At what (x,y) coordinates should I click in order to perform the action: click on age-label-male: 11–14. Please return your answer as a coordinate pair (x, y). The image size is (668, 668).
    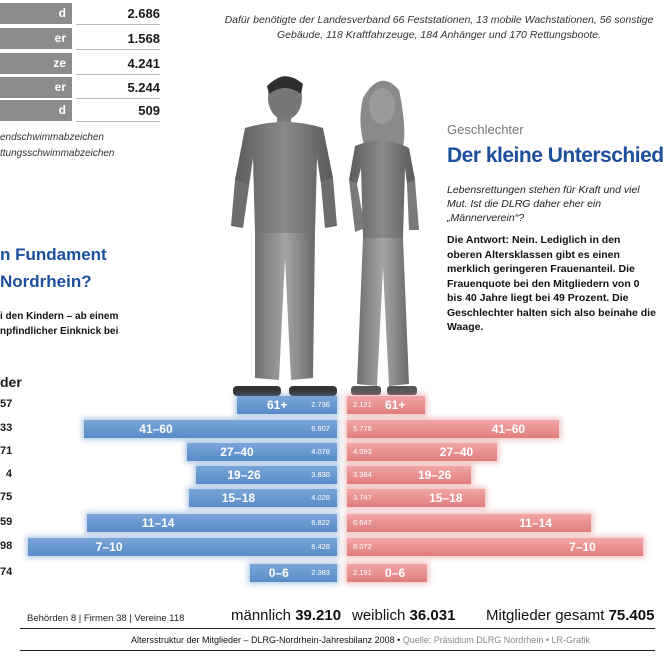
    Looking at the image, I should click on (158, 523).